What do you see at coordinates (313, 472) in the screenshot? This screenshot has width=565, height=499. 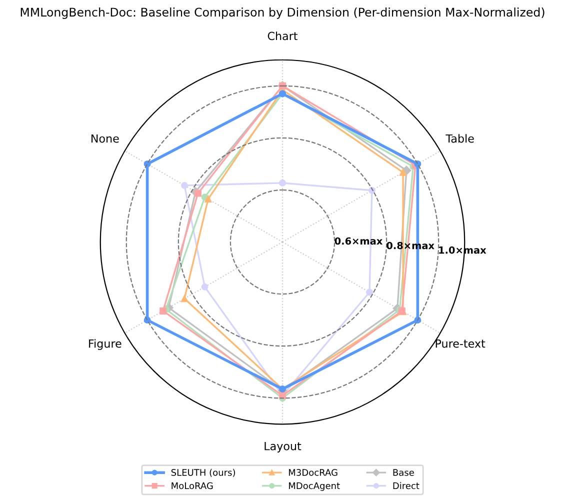 I see `legend-label: M3DocRAG` at bounding box center [313, 472].